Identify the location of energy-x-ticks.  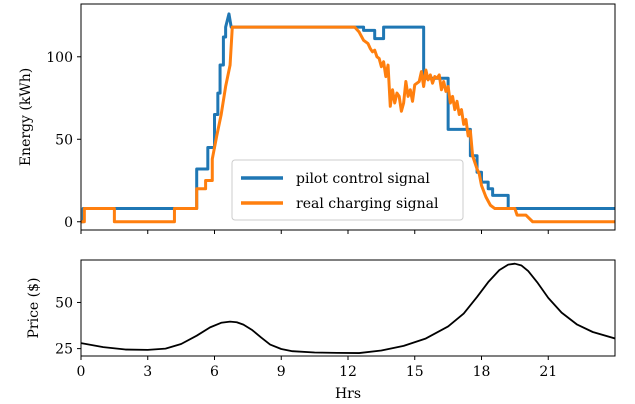
(314, 232).